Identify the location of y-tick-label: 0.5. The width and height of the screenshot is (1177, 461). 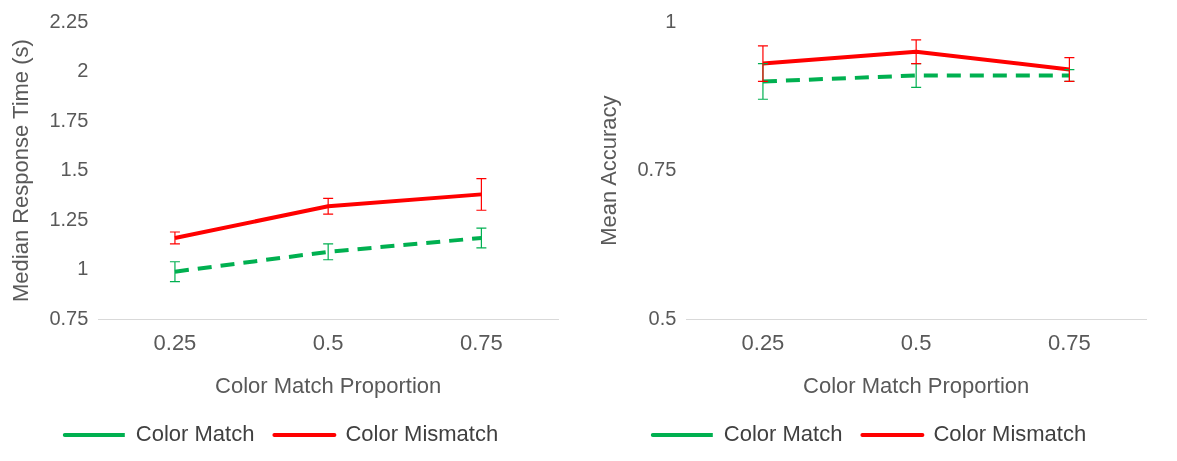
(662, 317).